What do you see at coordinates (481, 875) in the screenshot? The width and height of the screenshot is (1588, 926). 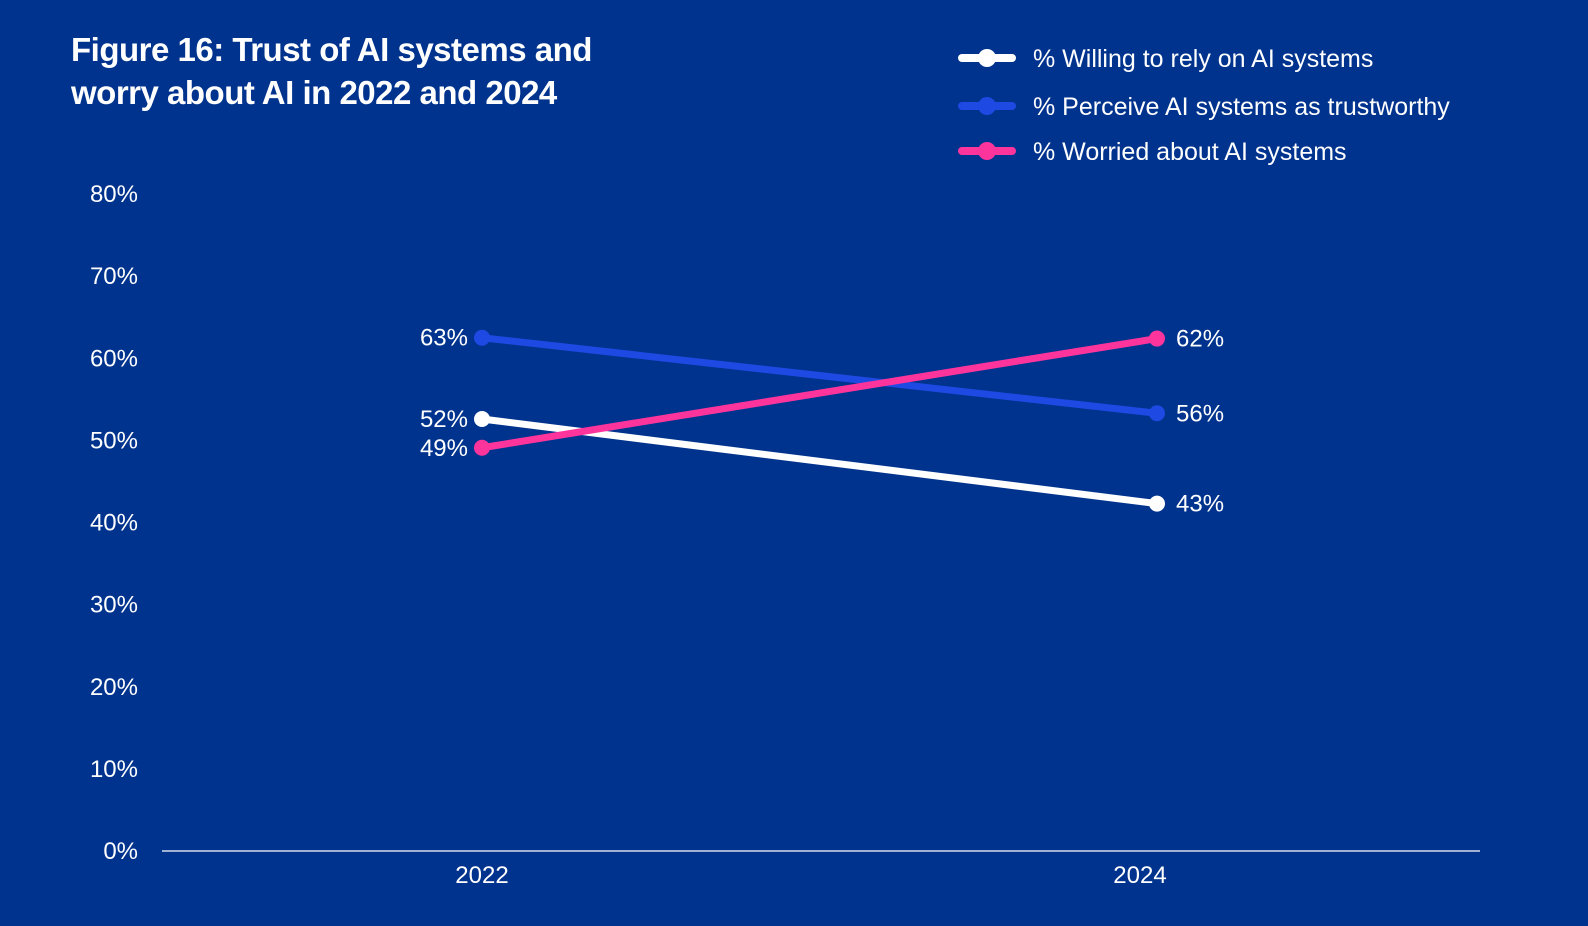 I see `x-tick-label: 2022` at bounding box center [481, 875].